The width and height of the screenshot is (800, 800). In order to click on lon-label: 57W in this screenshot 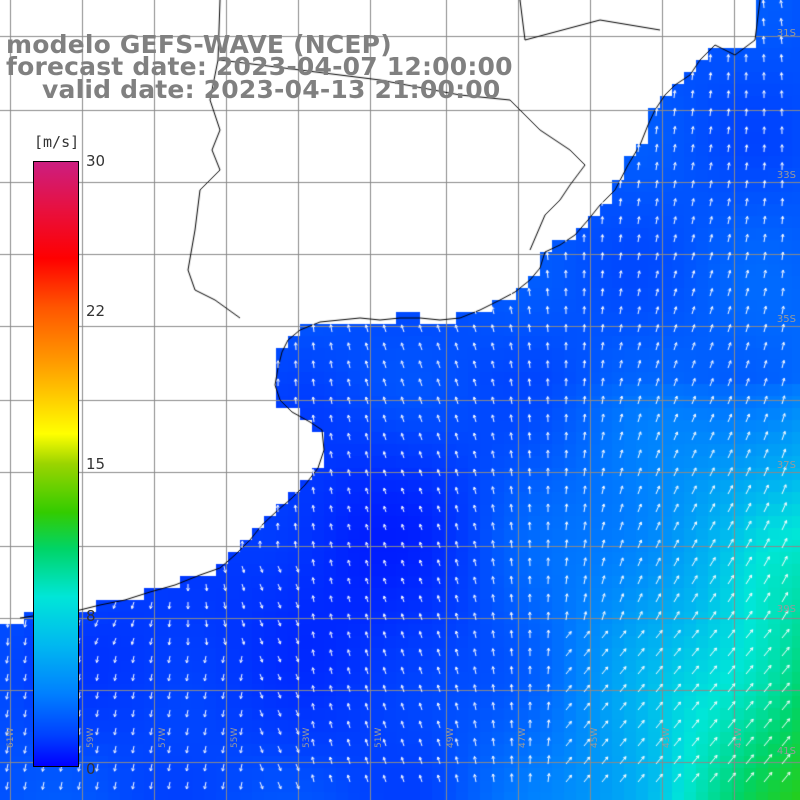, I will do `click(163, 737)`.